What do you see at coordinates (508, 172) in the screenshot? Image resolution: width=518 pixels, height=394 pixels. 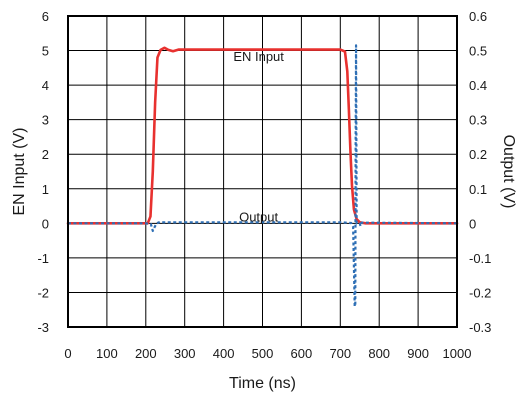 I see `y2-axis-title: Output (V)` at bounding box center [508, 172].